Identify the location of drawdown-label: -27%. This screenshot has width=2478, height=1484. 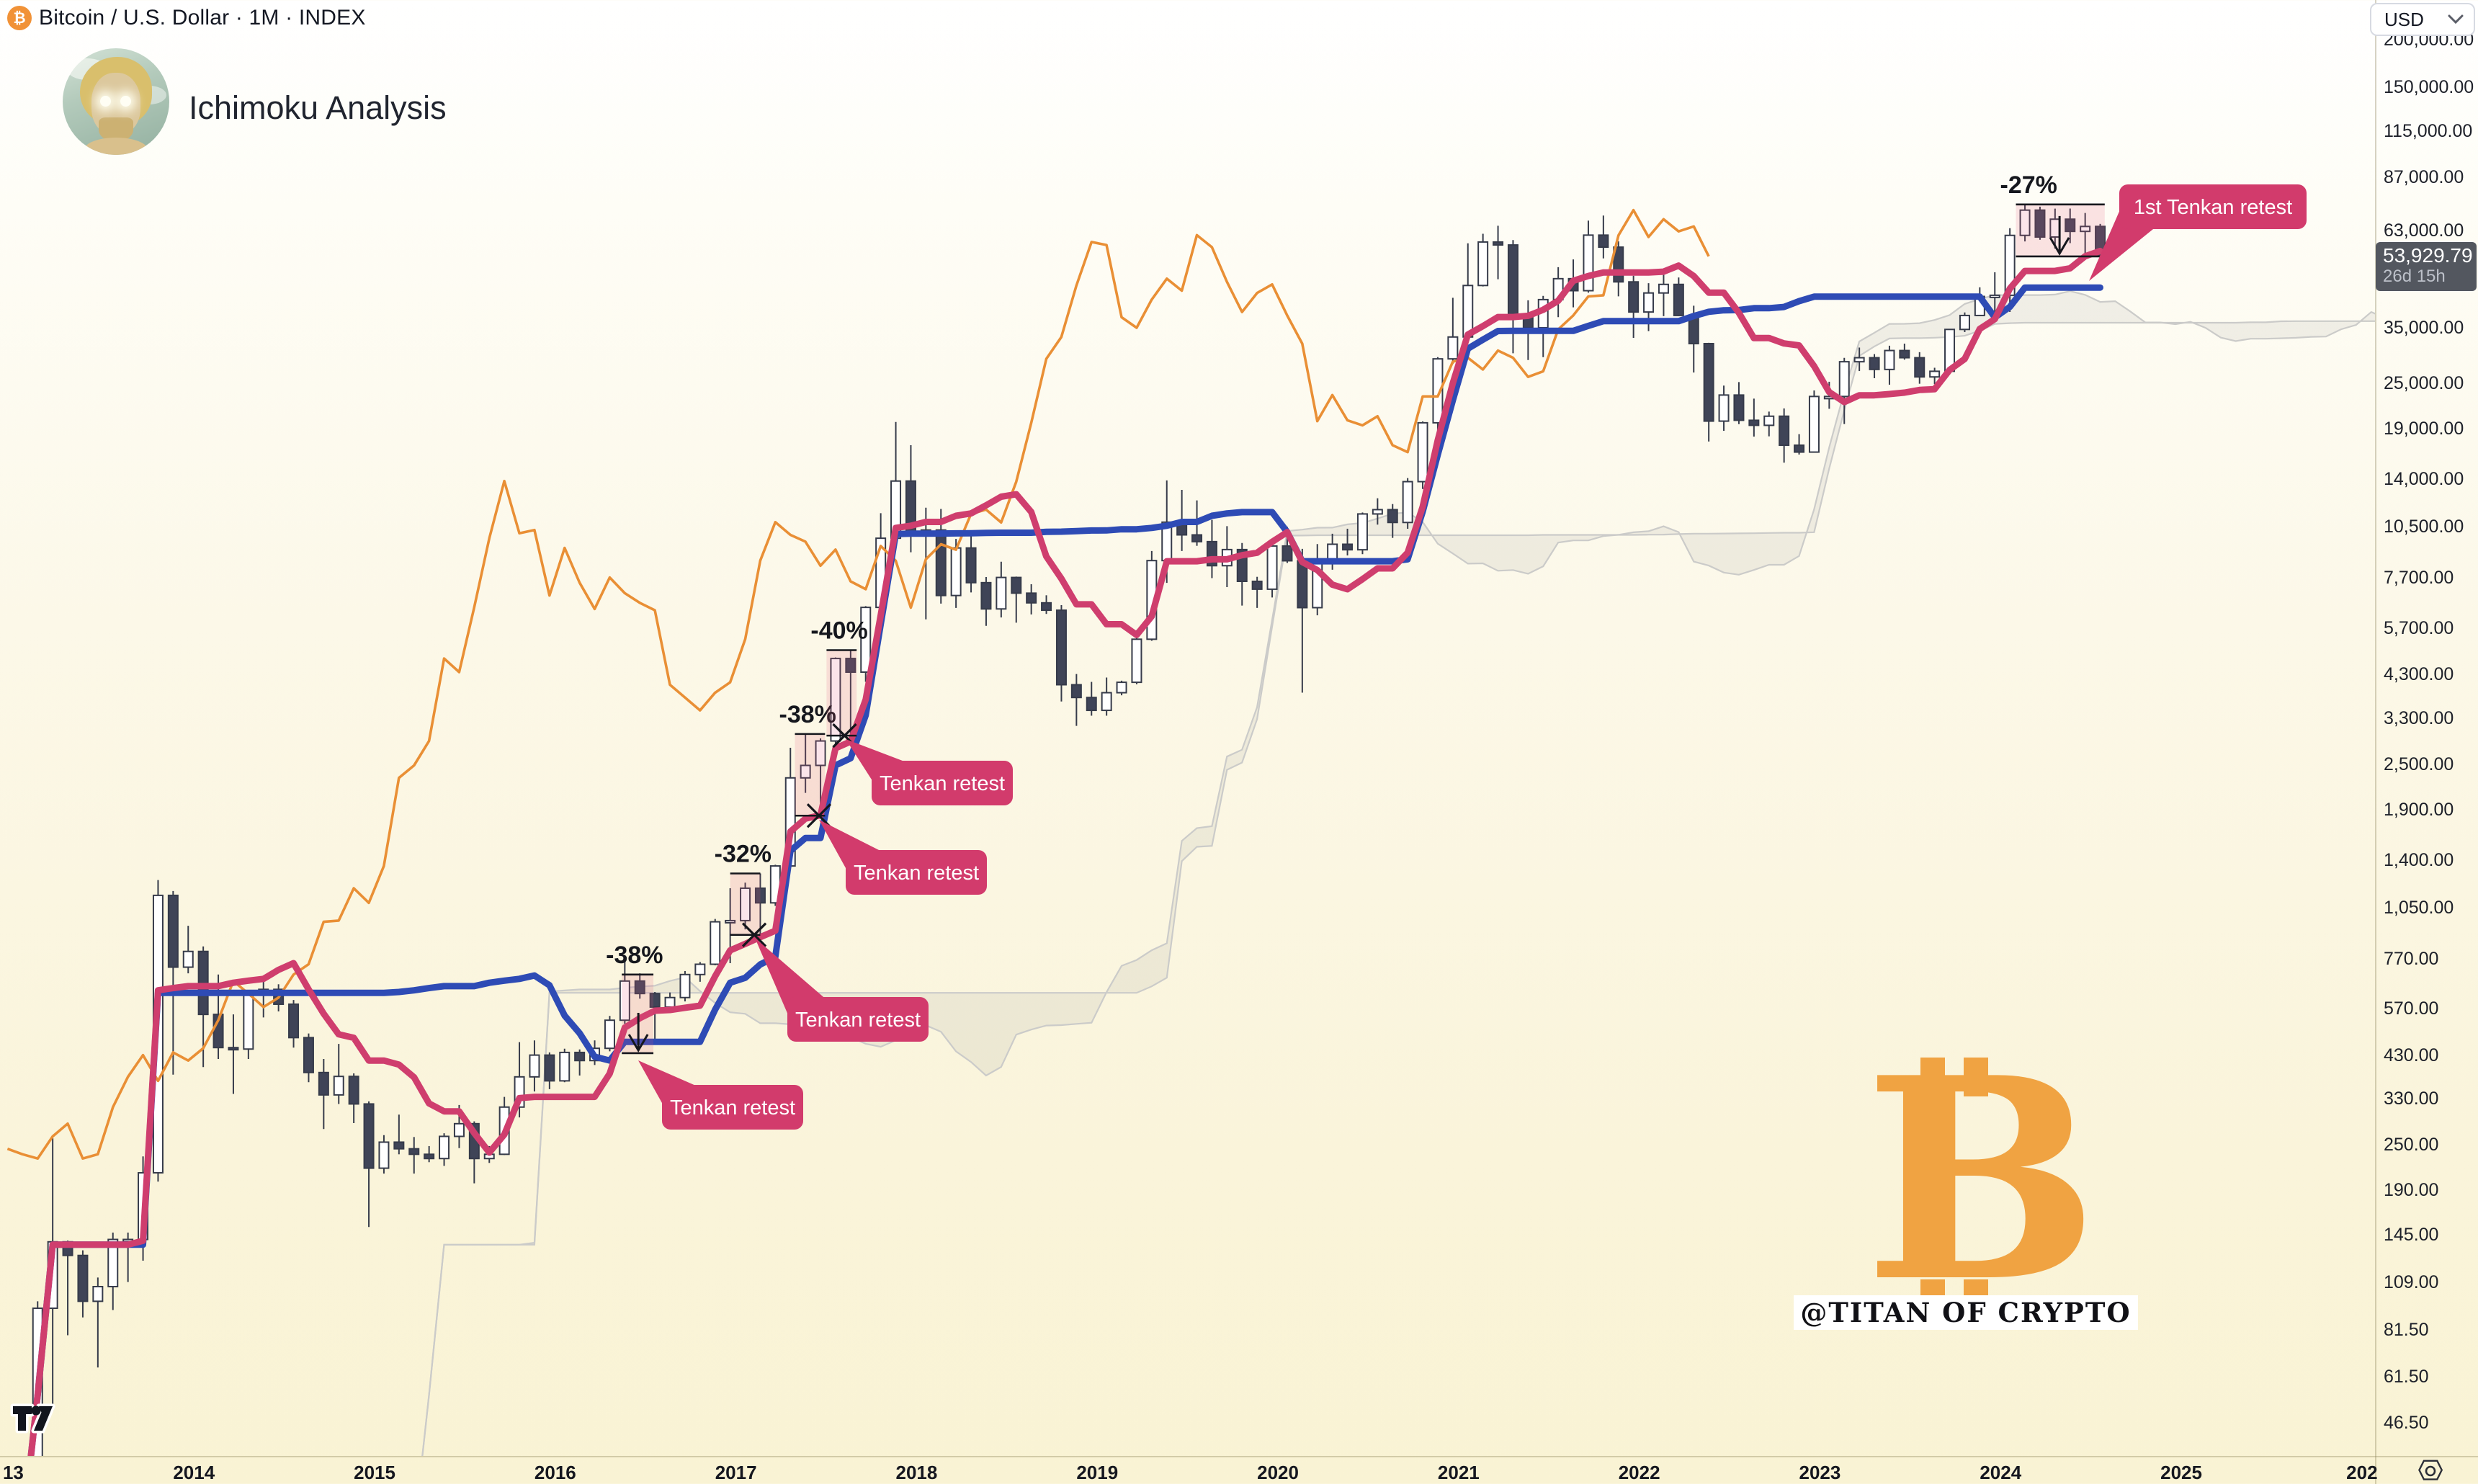
(2028, 185).